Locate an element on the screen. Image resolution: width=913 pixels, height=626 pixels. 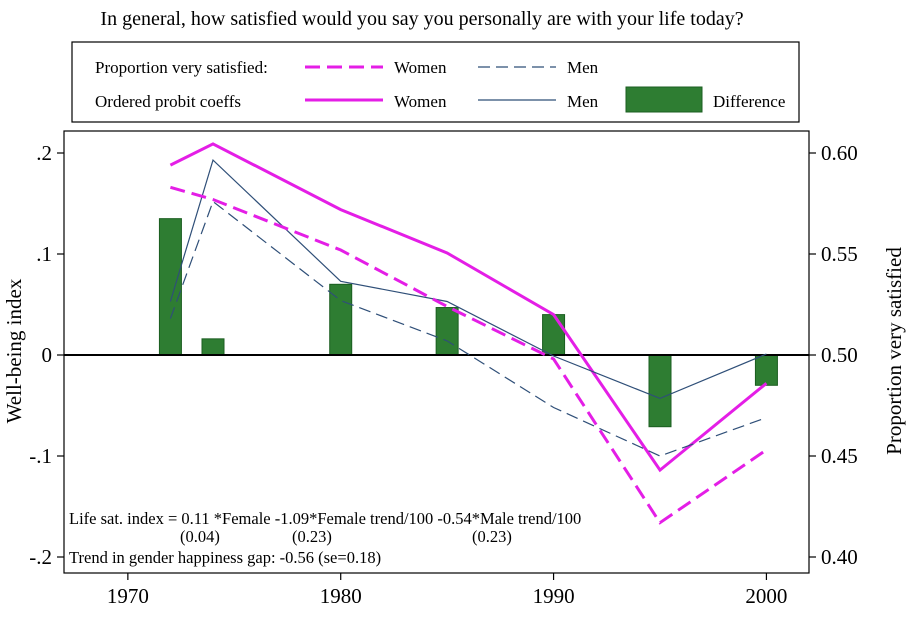
y-left-tick-label: 0 is located at coordinates (47, 355).